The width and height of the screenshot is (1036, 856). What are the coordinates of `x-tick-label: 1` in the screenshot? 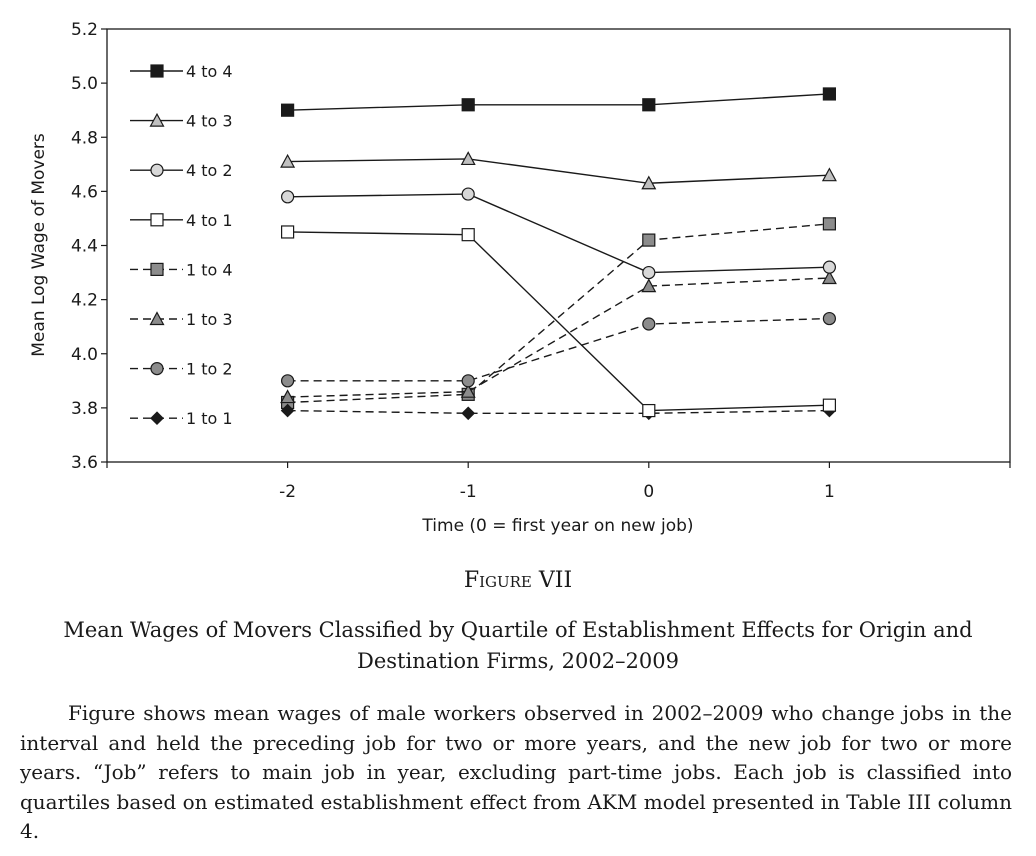 It's located at (829, 492).